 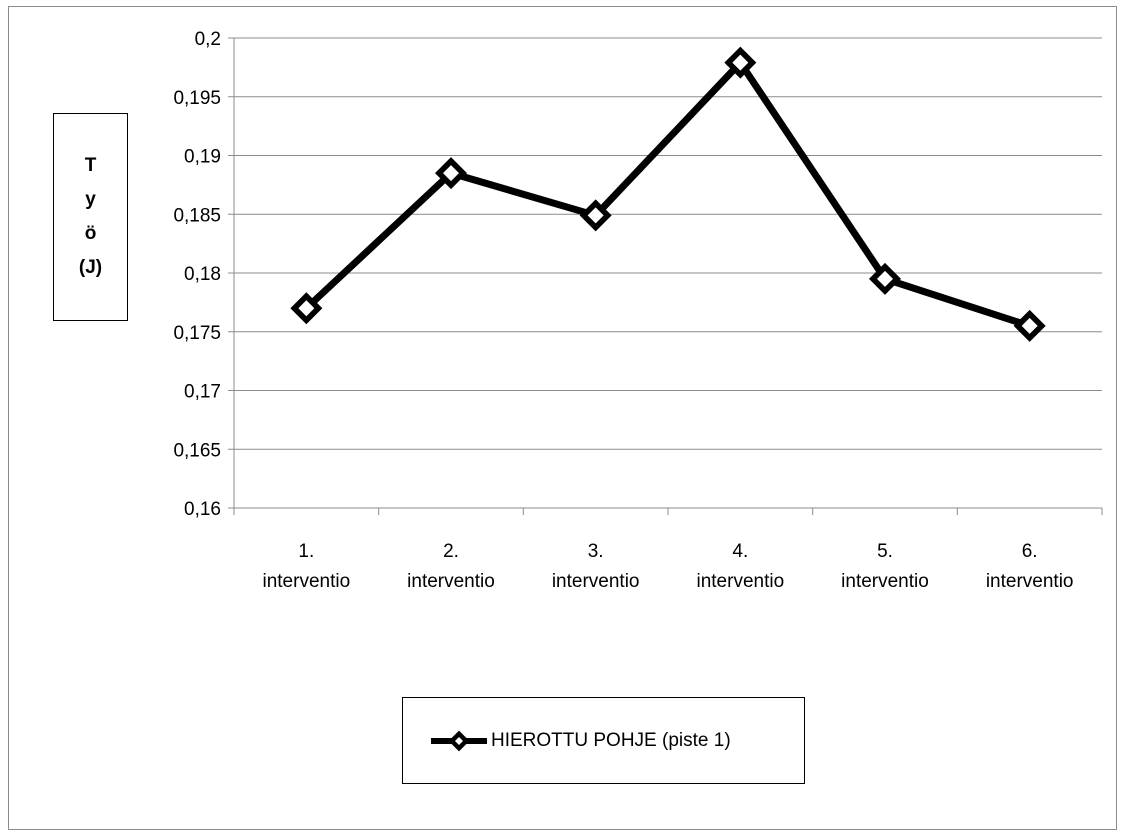 What do you see at coordinates (459, 740) in the screenshot?
I see `legend-line-diamond-icon` at bounding box center [459, 740].